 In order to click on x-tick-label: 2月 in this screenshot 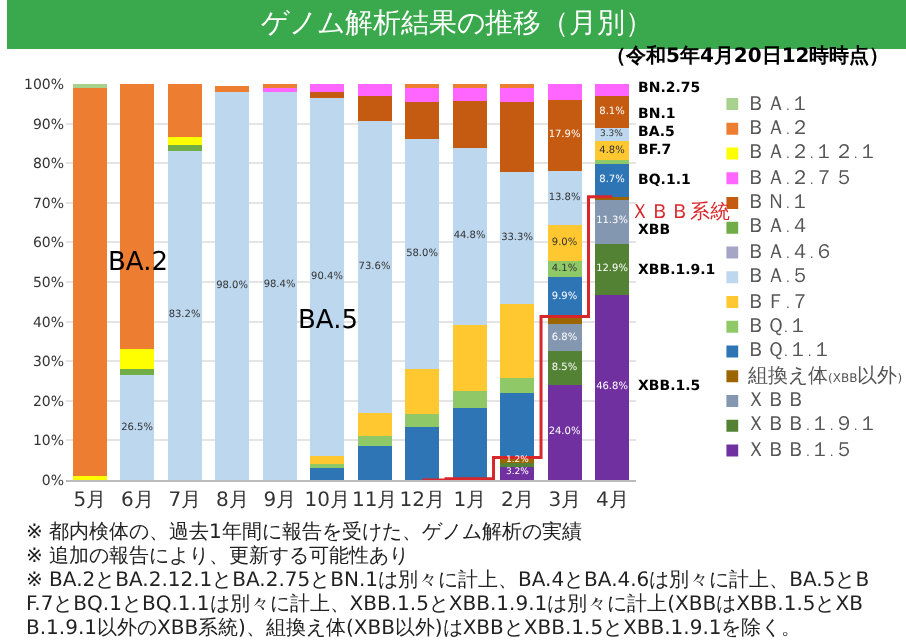, I will do `click(517, 501)`.